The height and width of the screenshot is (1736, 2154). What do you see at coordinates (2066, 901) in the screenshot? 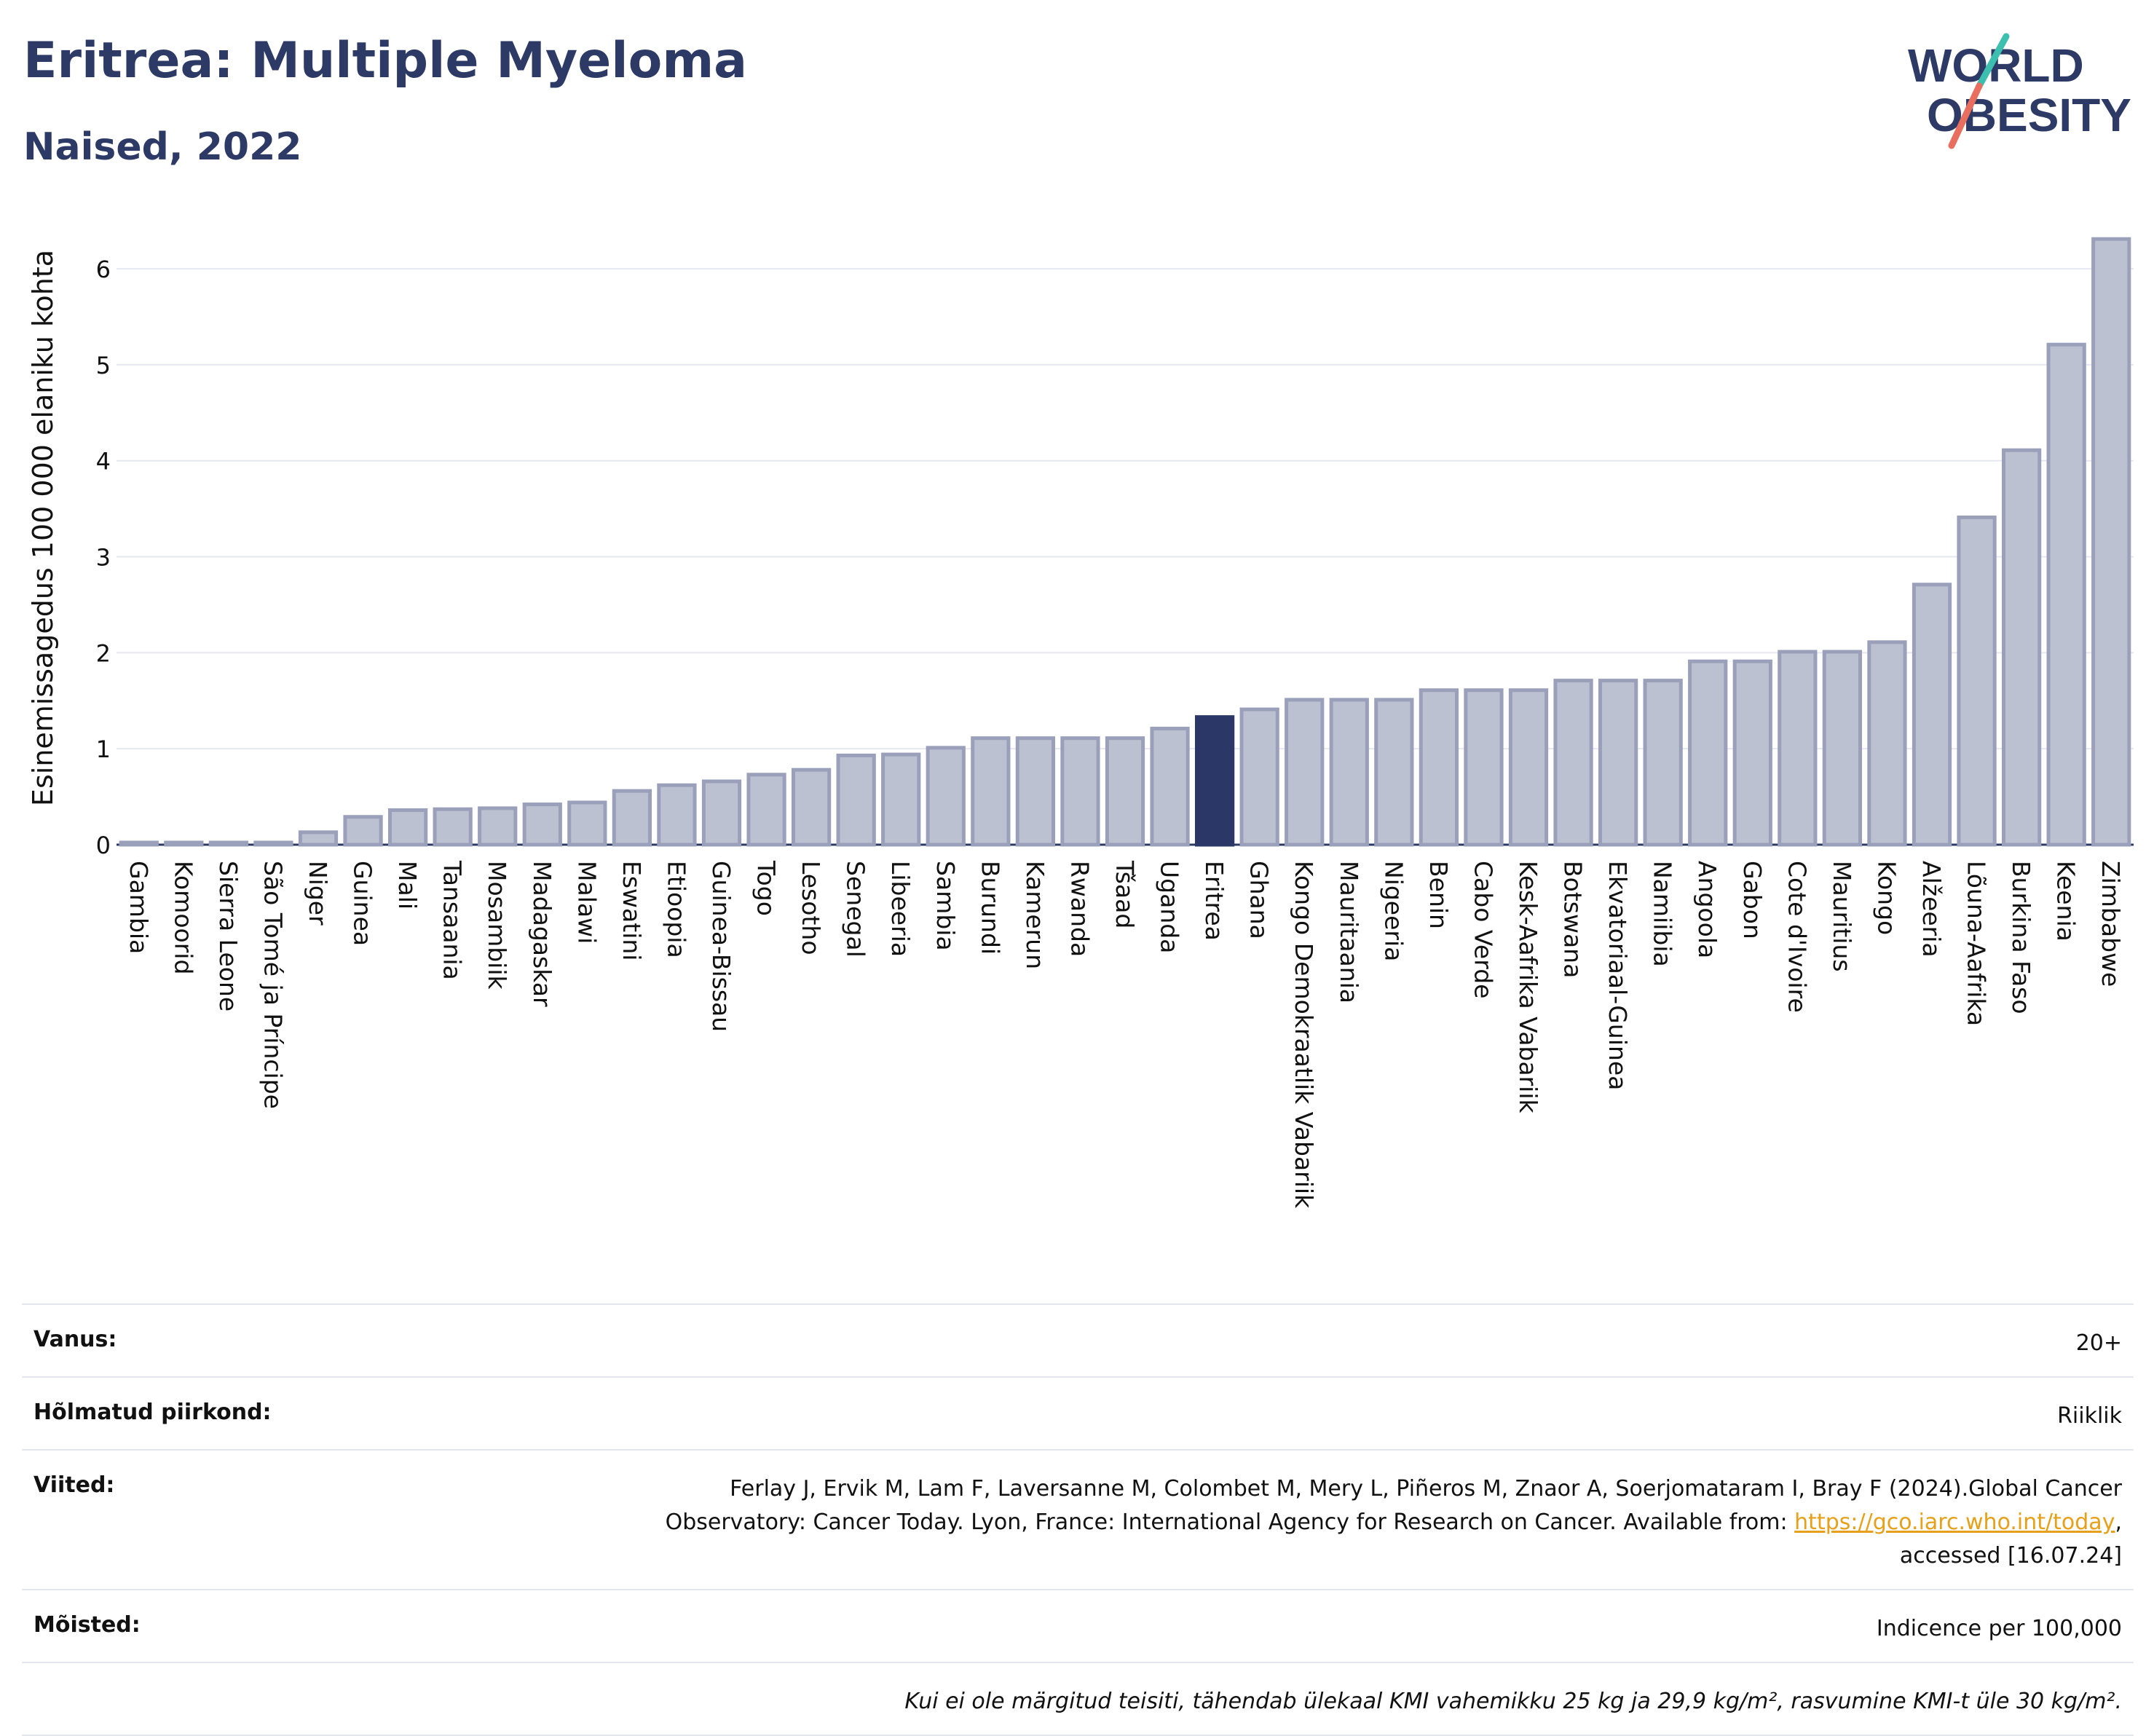
I see `x-tick-label: Keenia` at bounding box center [2066, 901].